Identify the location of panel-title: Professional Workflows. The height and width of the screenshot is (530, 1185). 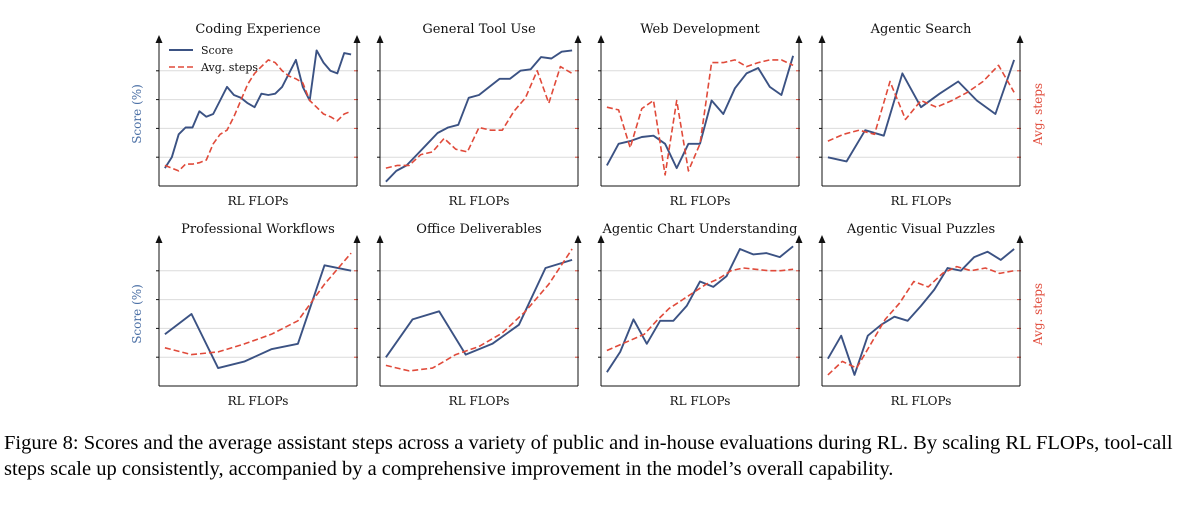
(258, 229).